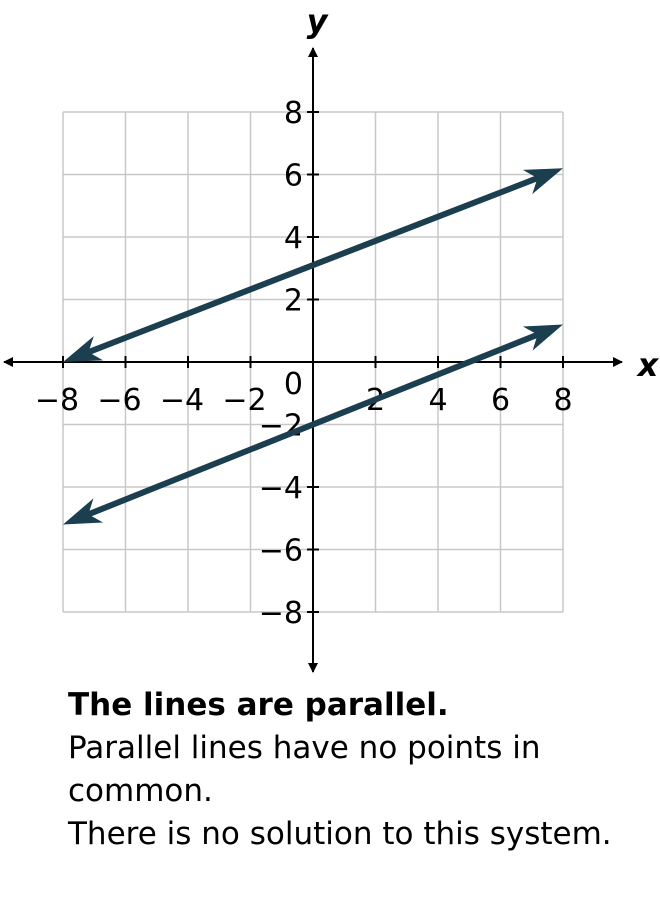 This screenshot has height=915, width=660. What do you see at coordinates (293, 176) in the screenshot?
I see `y-tick-label: 6` at bounding box center [293, 176].